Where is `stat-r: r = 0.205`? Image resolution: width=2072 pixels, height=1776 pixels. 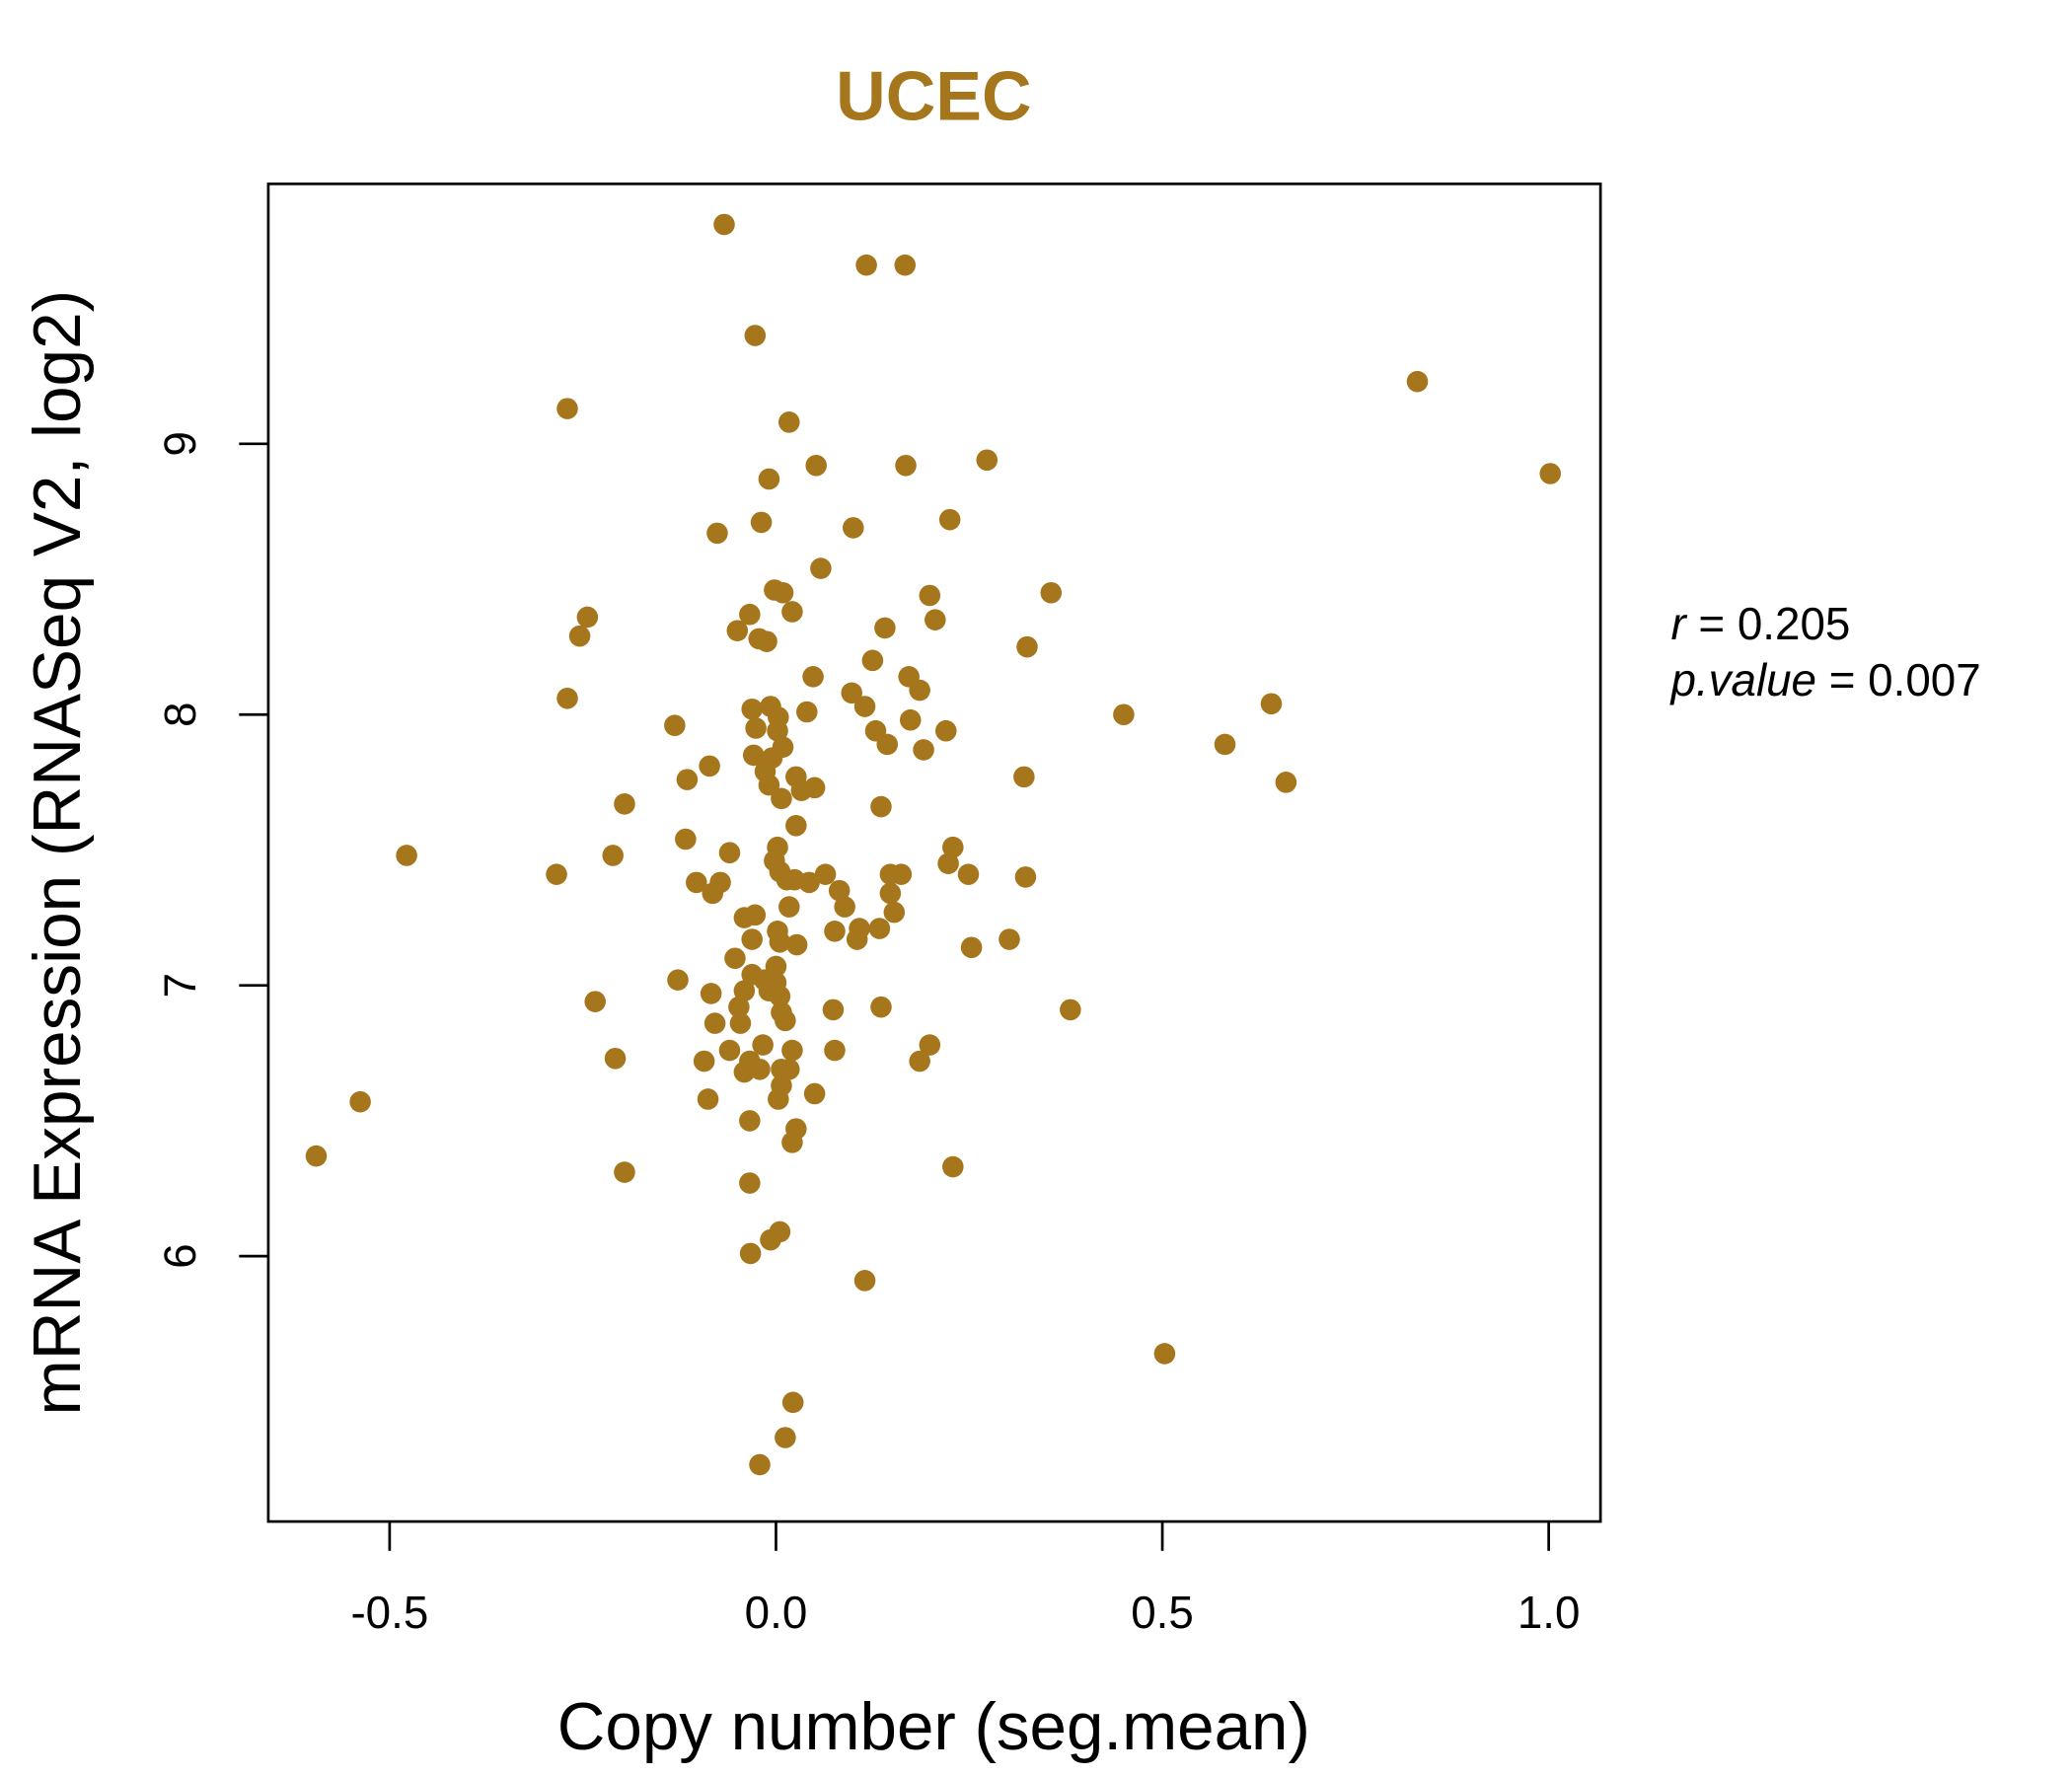 stat-r: r = 0.205 is located at coordinates (1760, 624).